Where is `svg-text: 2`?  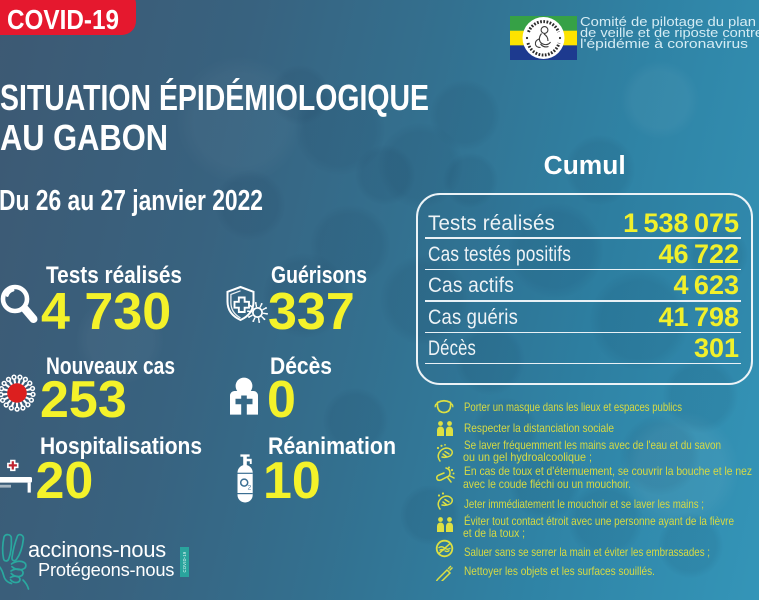 svg-text: 2 is located at coordinates (250, 488).